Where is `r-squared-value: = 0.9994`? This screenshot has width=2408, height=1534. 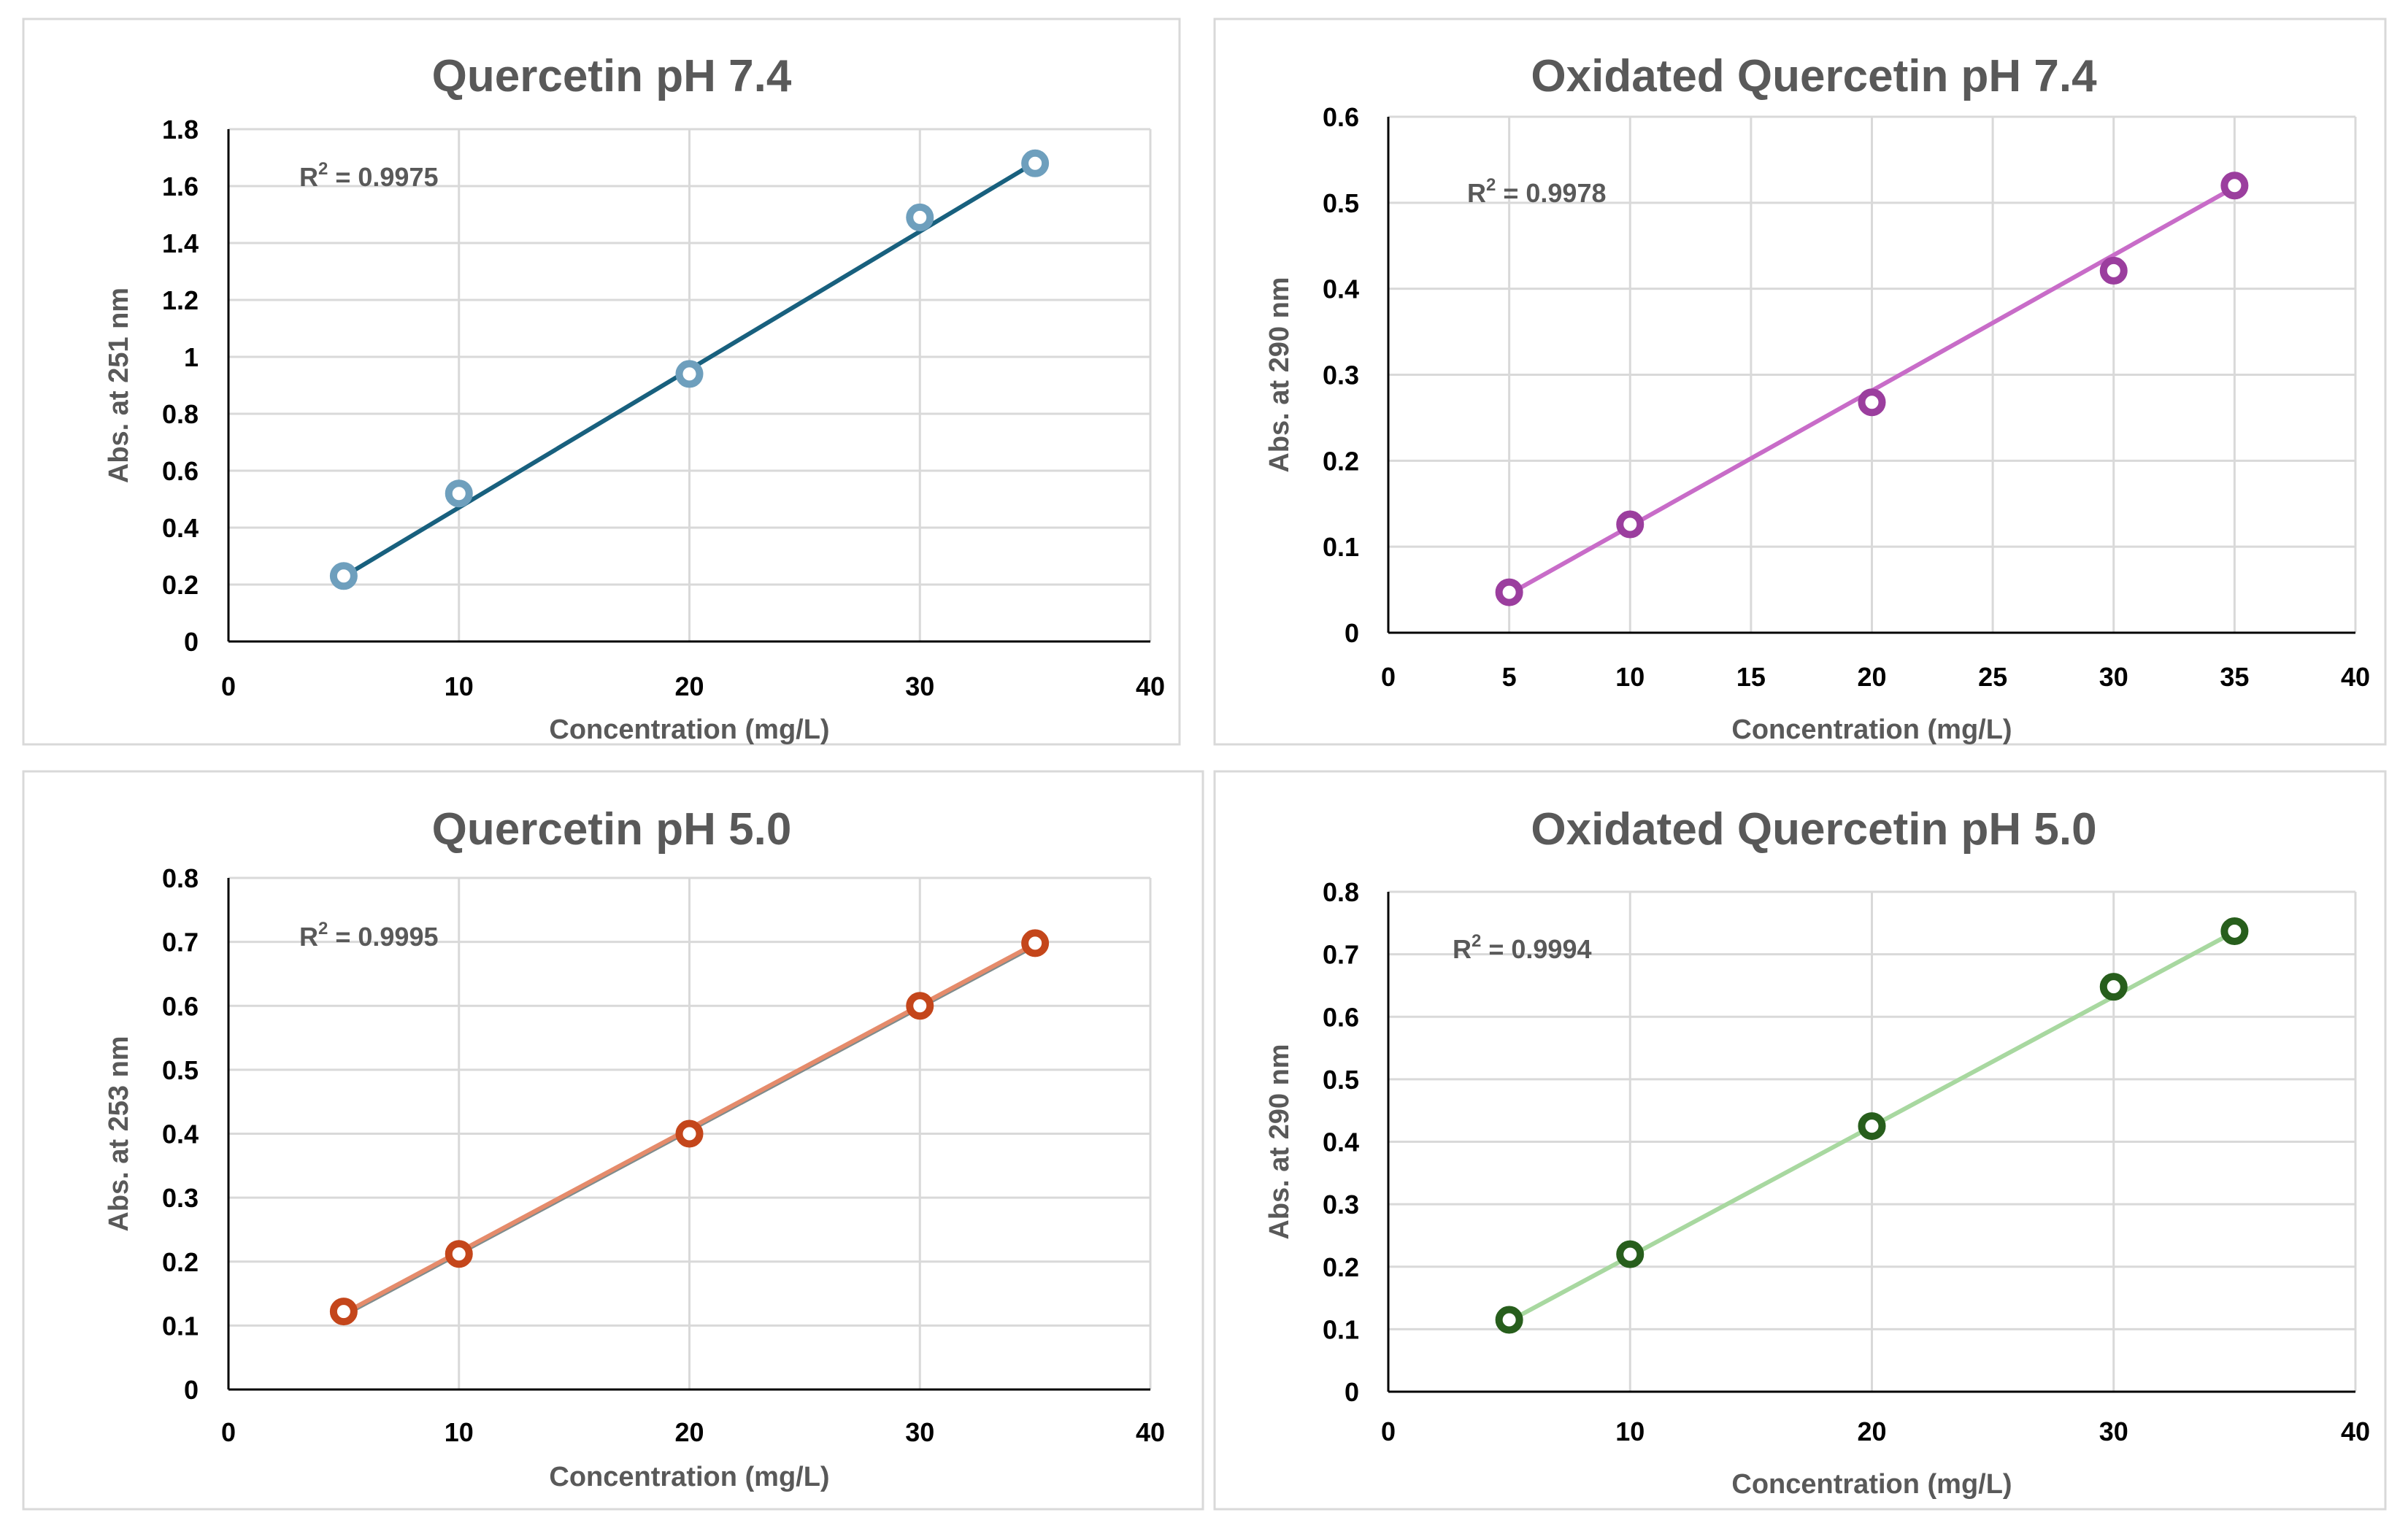
r-squared-value: = 0.9994 is located at coordinates (1536, 949).